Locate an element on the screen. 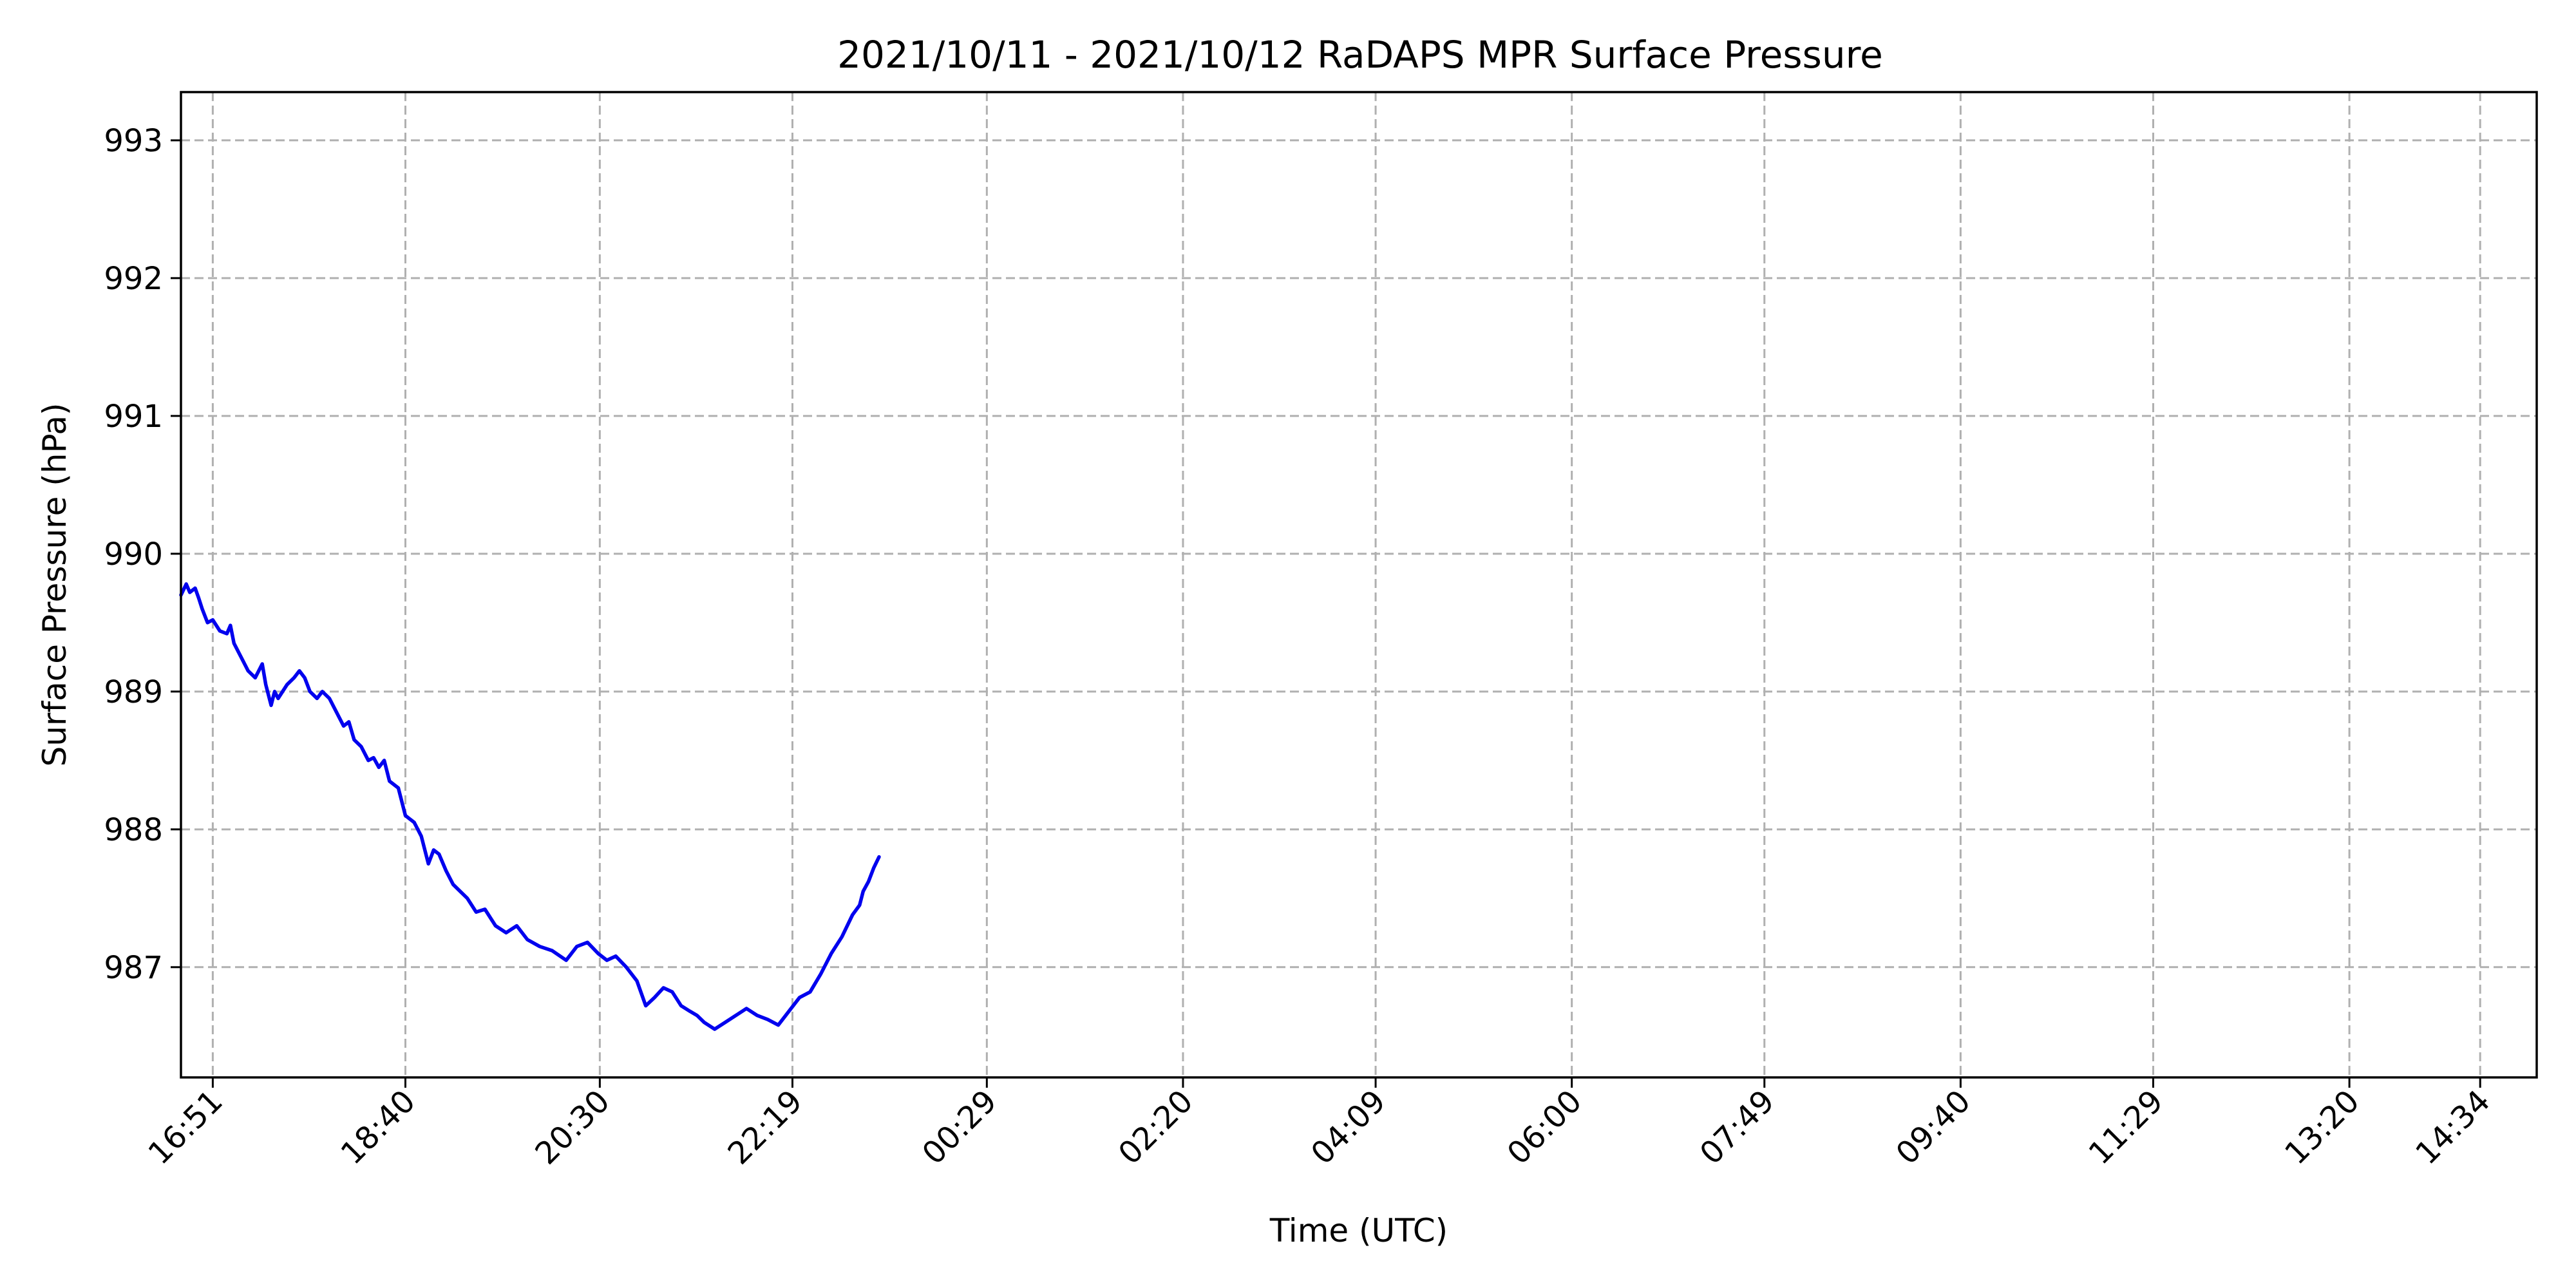 The image size is (2576, 1288). series-layer is located at coordinates (530, 807).